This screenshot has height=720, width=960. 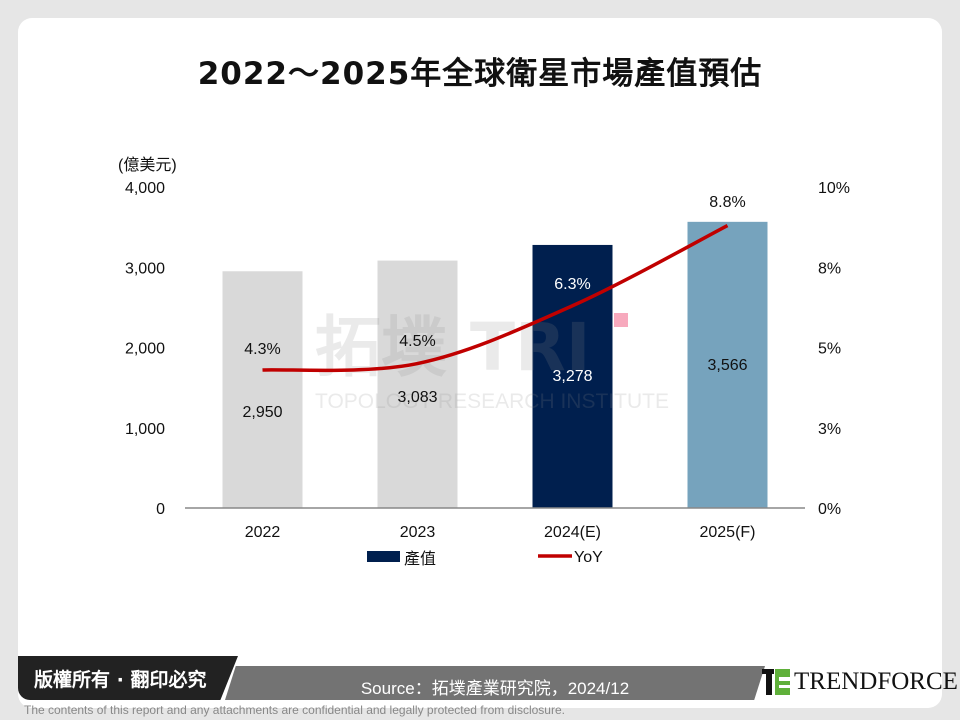 What do you see at coordinates (876, 681) in the screenshot?
I see `logo-text: TRENDFORCE` at bounding box center [876, 681].